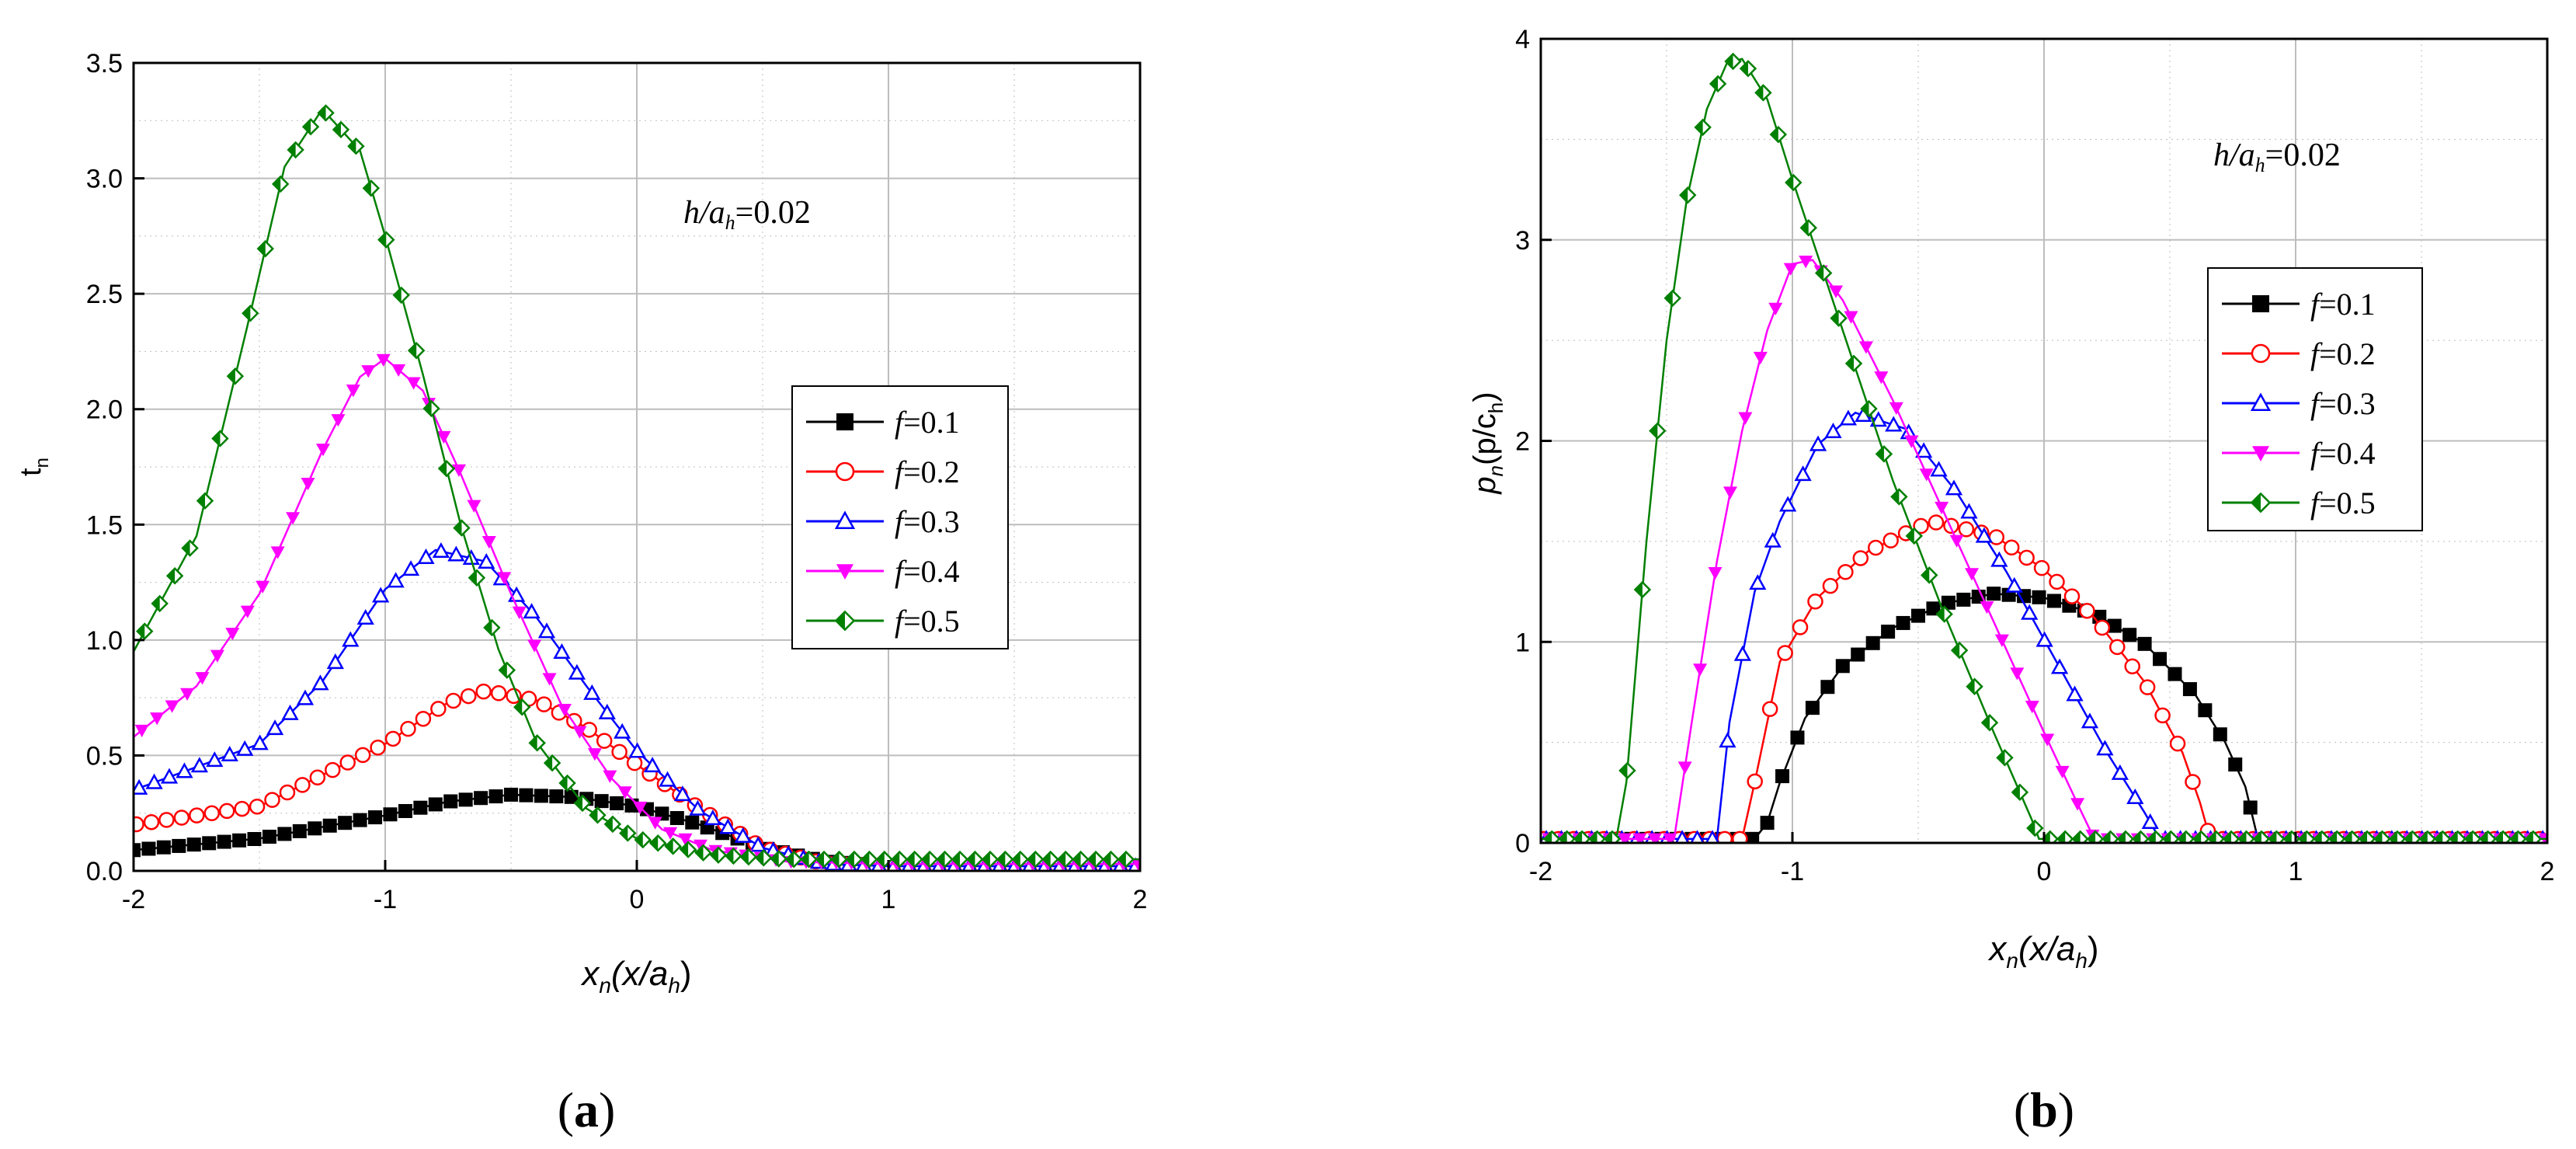 Image resolution: width=2576 pixels, height=1149 pixels. What do you see at coordinates (2343, 305) in the screenshot?
I see `legend-label: f=0.1` at bounding box center [2343, 305].